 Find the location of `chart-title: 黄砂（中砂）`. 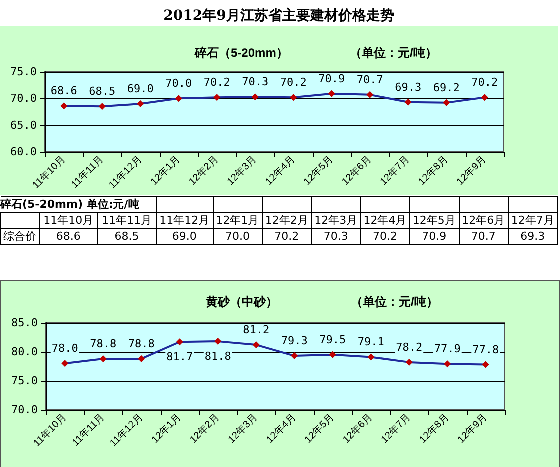

chart-title: 黄砂（中砂） is located at coordinates (241, 302).